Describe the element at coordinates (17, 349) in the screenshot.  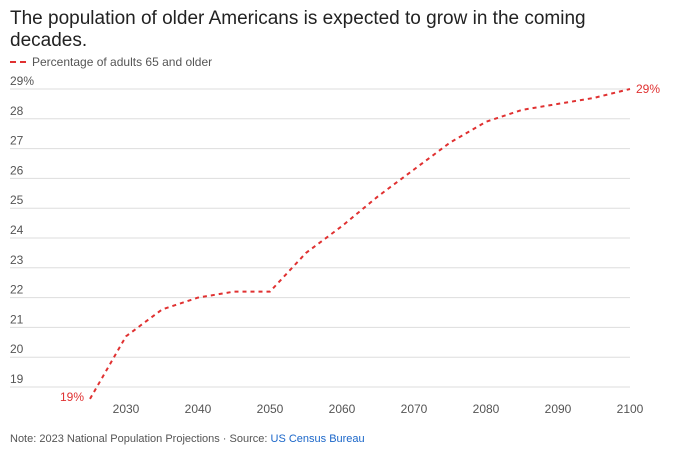
I see `y-tick-label: 20` at that location.